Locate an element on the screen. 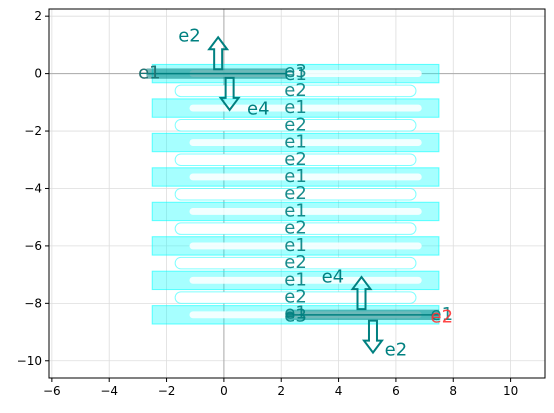  x-tick-label: 6 is located at coordinates (396, 391).